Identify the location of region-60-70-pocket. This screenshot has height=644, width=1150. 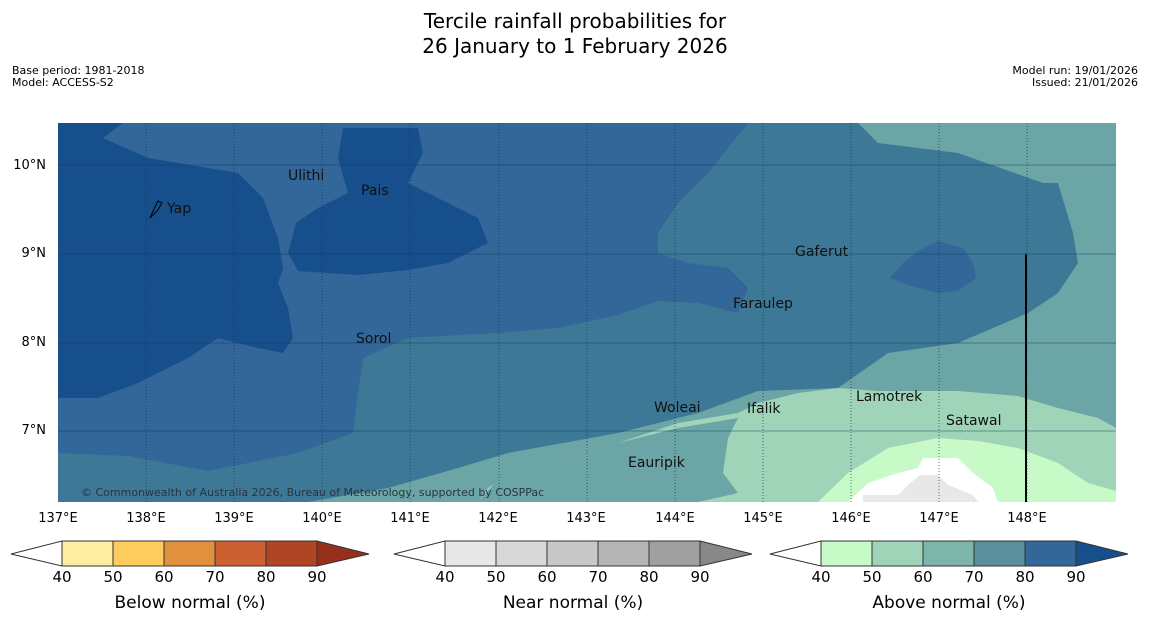
(608, 460).